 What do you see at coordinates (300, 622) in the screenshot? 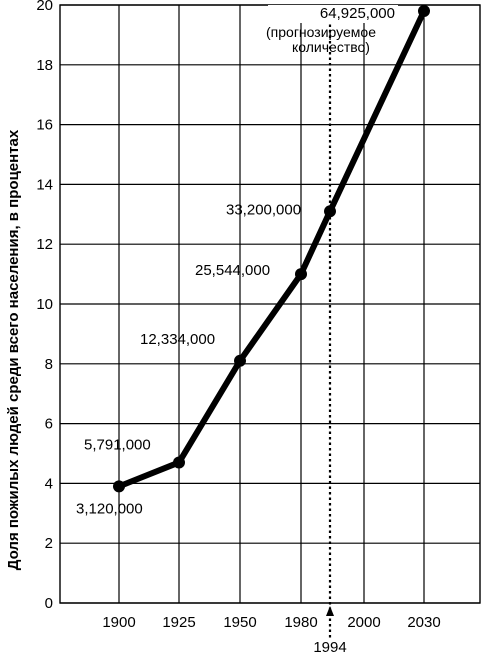
I see `x-tick-label: 1980` at bounding box center [300, 622].